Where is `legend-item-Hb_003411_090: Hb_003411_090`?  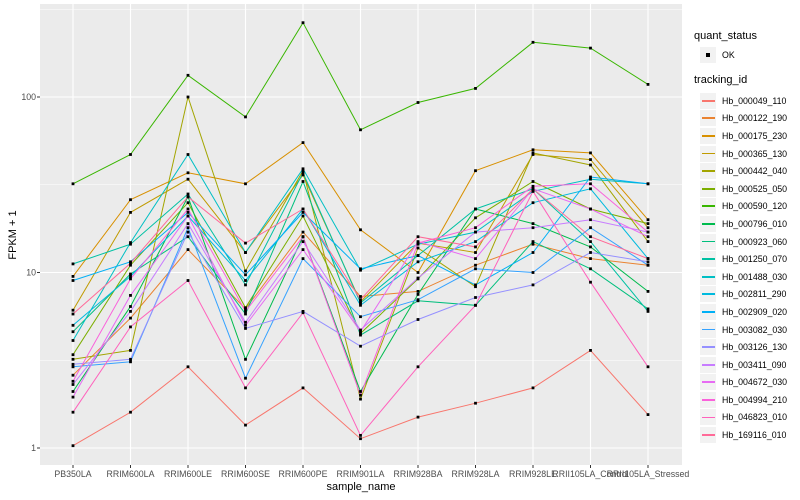
legend-item-Hb_003411_090: Hb_003411_090 is located at coordinates (746, 365).